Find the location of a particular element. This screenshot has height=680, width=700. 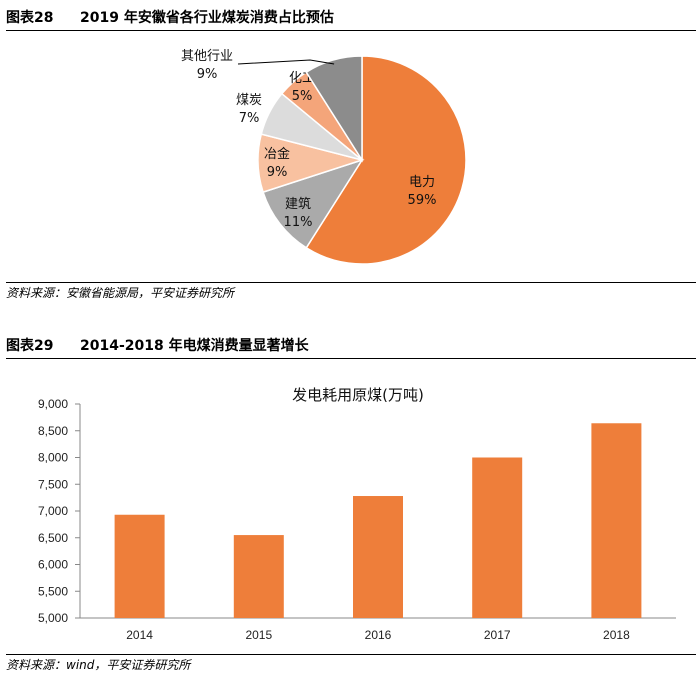

y-tick-label: 7,000 is located at coordinates (53, 511).